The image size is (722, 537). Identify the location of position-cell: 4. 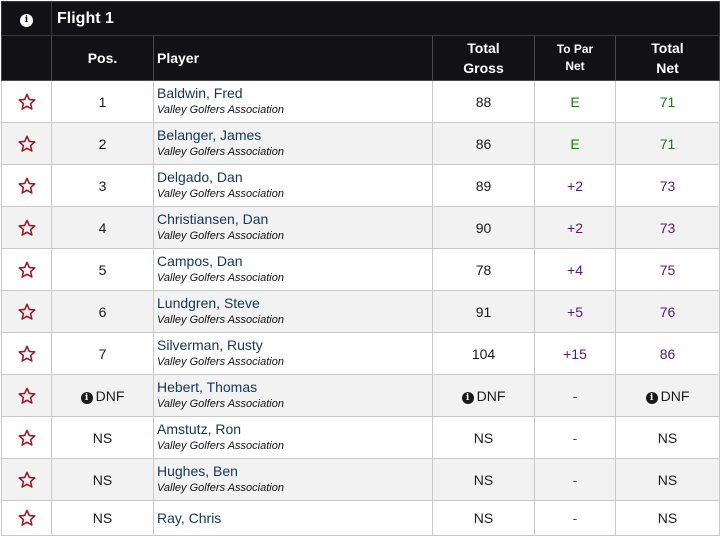
(102, 227).